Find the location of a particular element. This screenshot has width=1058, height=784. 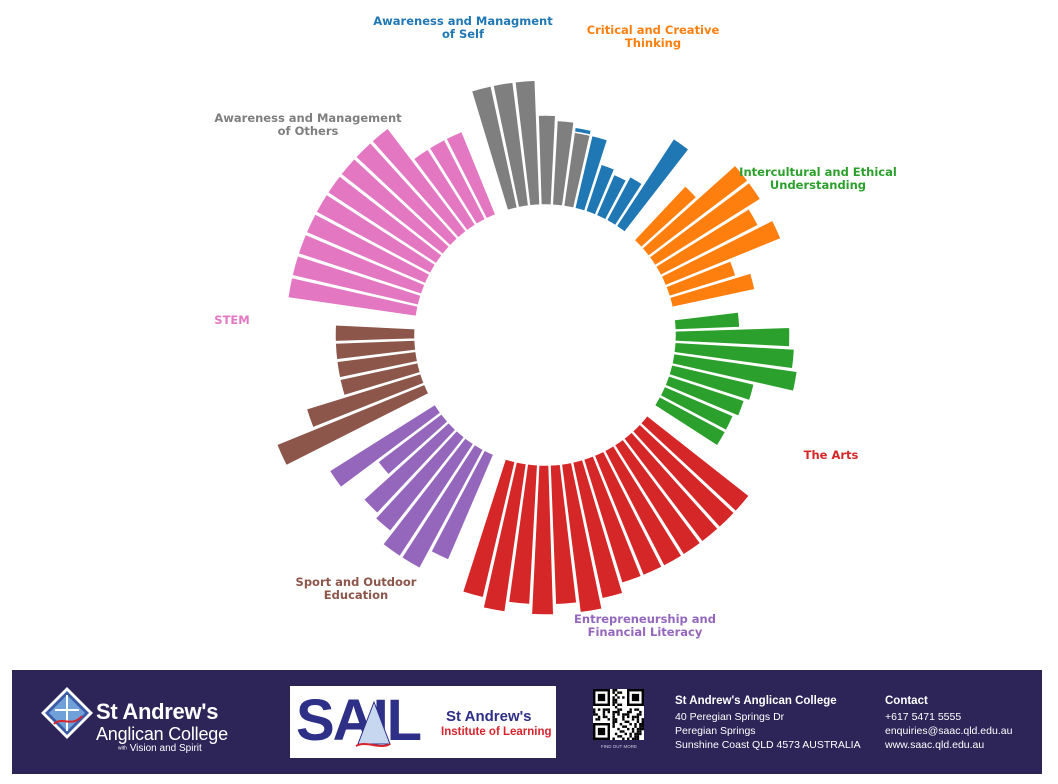

college-name: St Andrew's is located at coordinates (157, 711).